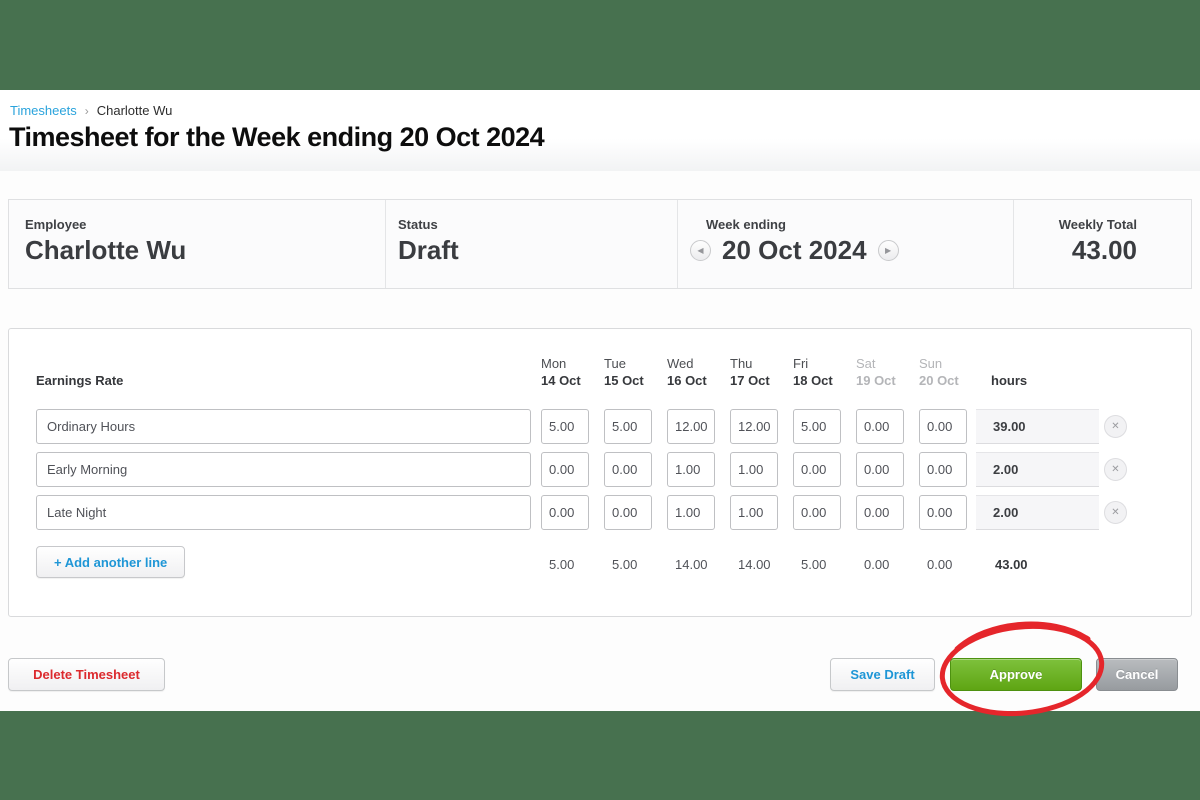 Image resolution: width=1200 pixels, height=800 pixels. What do you see at coordinates (418, 224) in the screenshot?
I see `status-label: Status` at bounding box center [418, 224].